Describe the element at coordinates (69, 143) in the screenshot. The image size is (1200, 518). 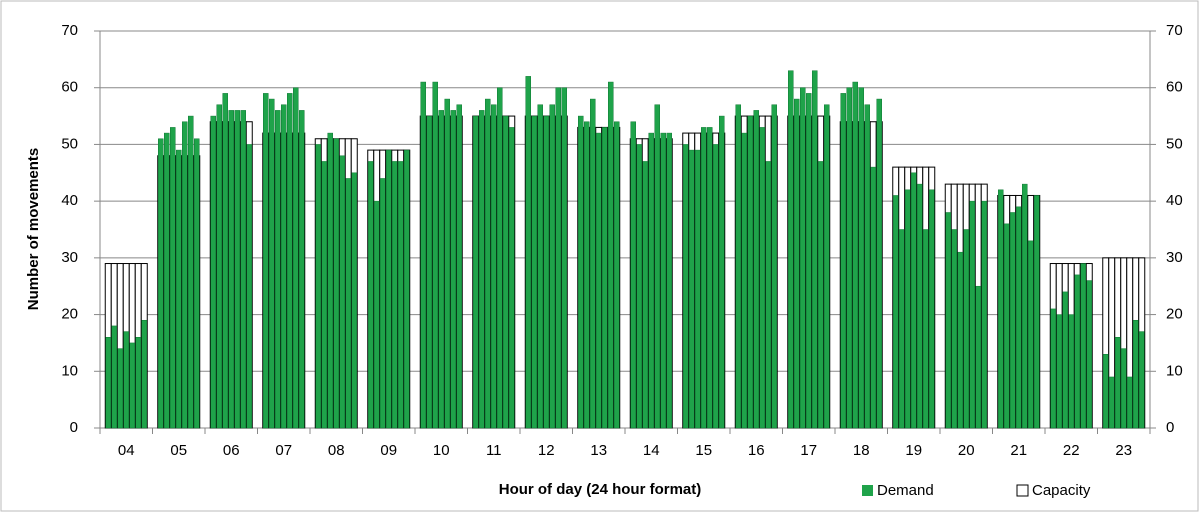
I see `y-tick-label: 50` at that location.